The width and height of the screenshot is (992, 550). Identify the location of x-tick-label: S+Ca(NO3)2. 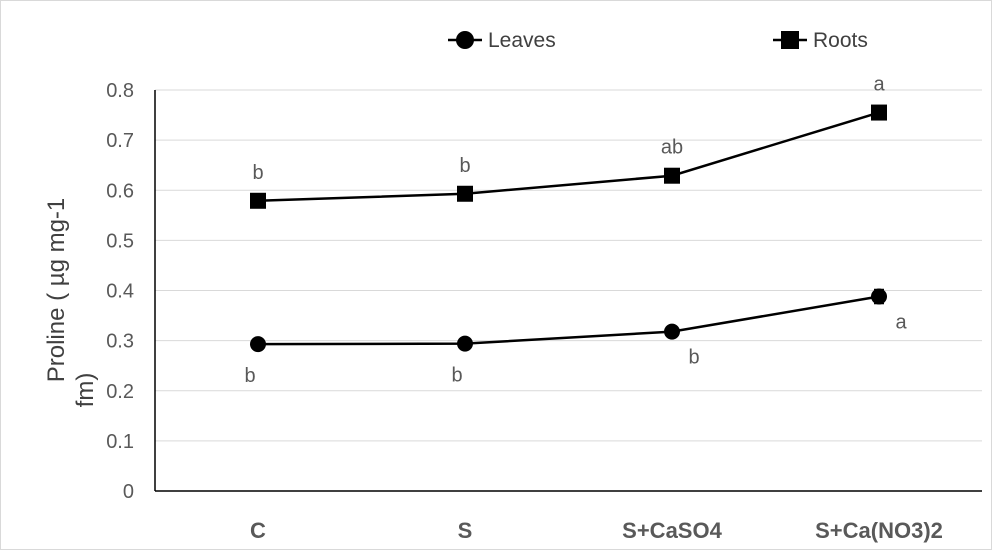
(879, 530).